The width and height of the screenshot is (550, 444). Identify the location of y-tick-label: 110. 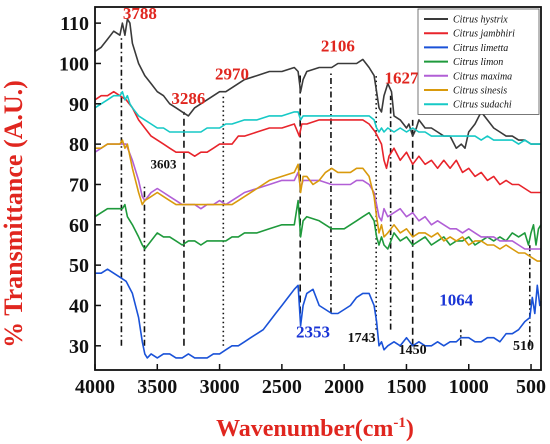
(74, 24).